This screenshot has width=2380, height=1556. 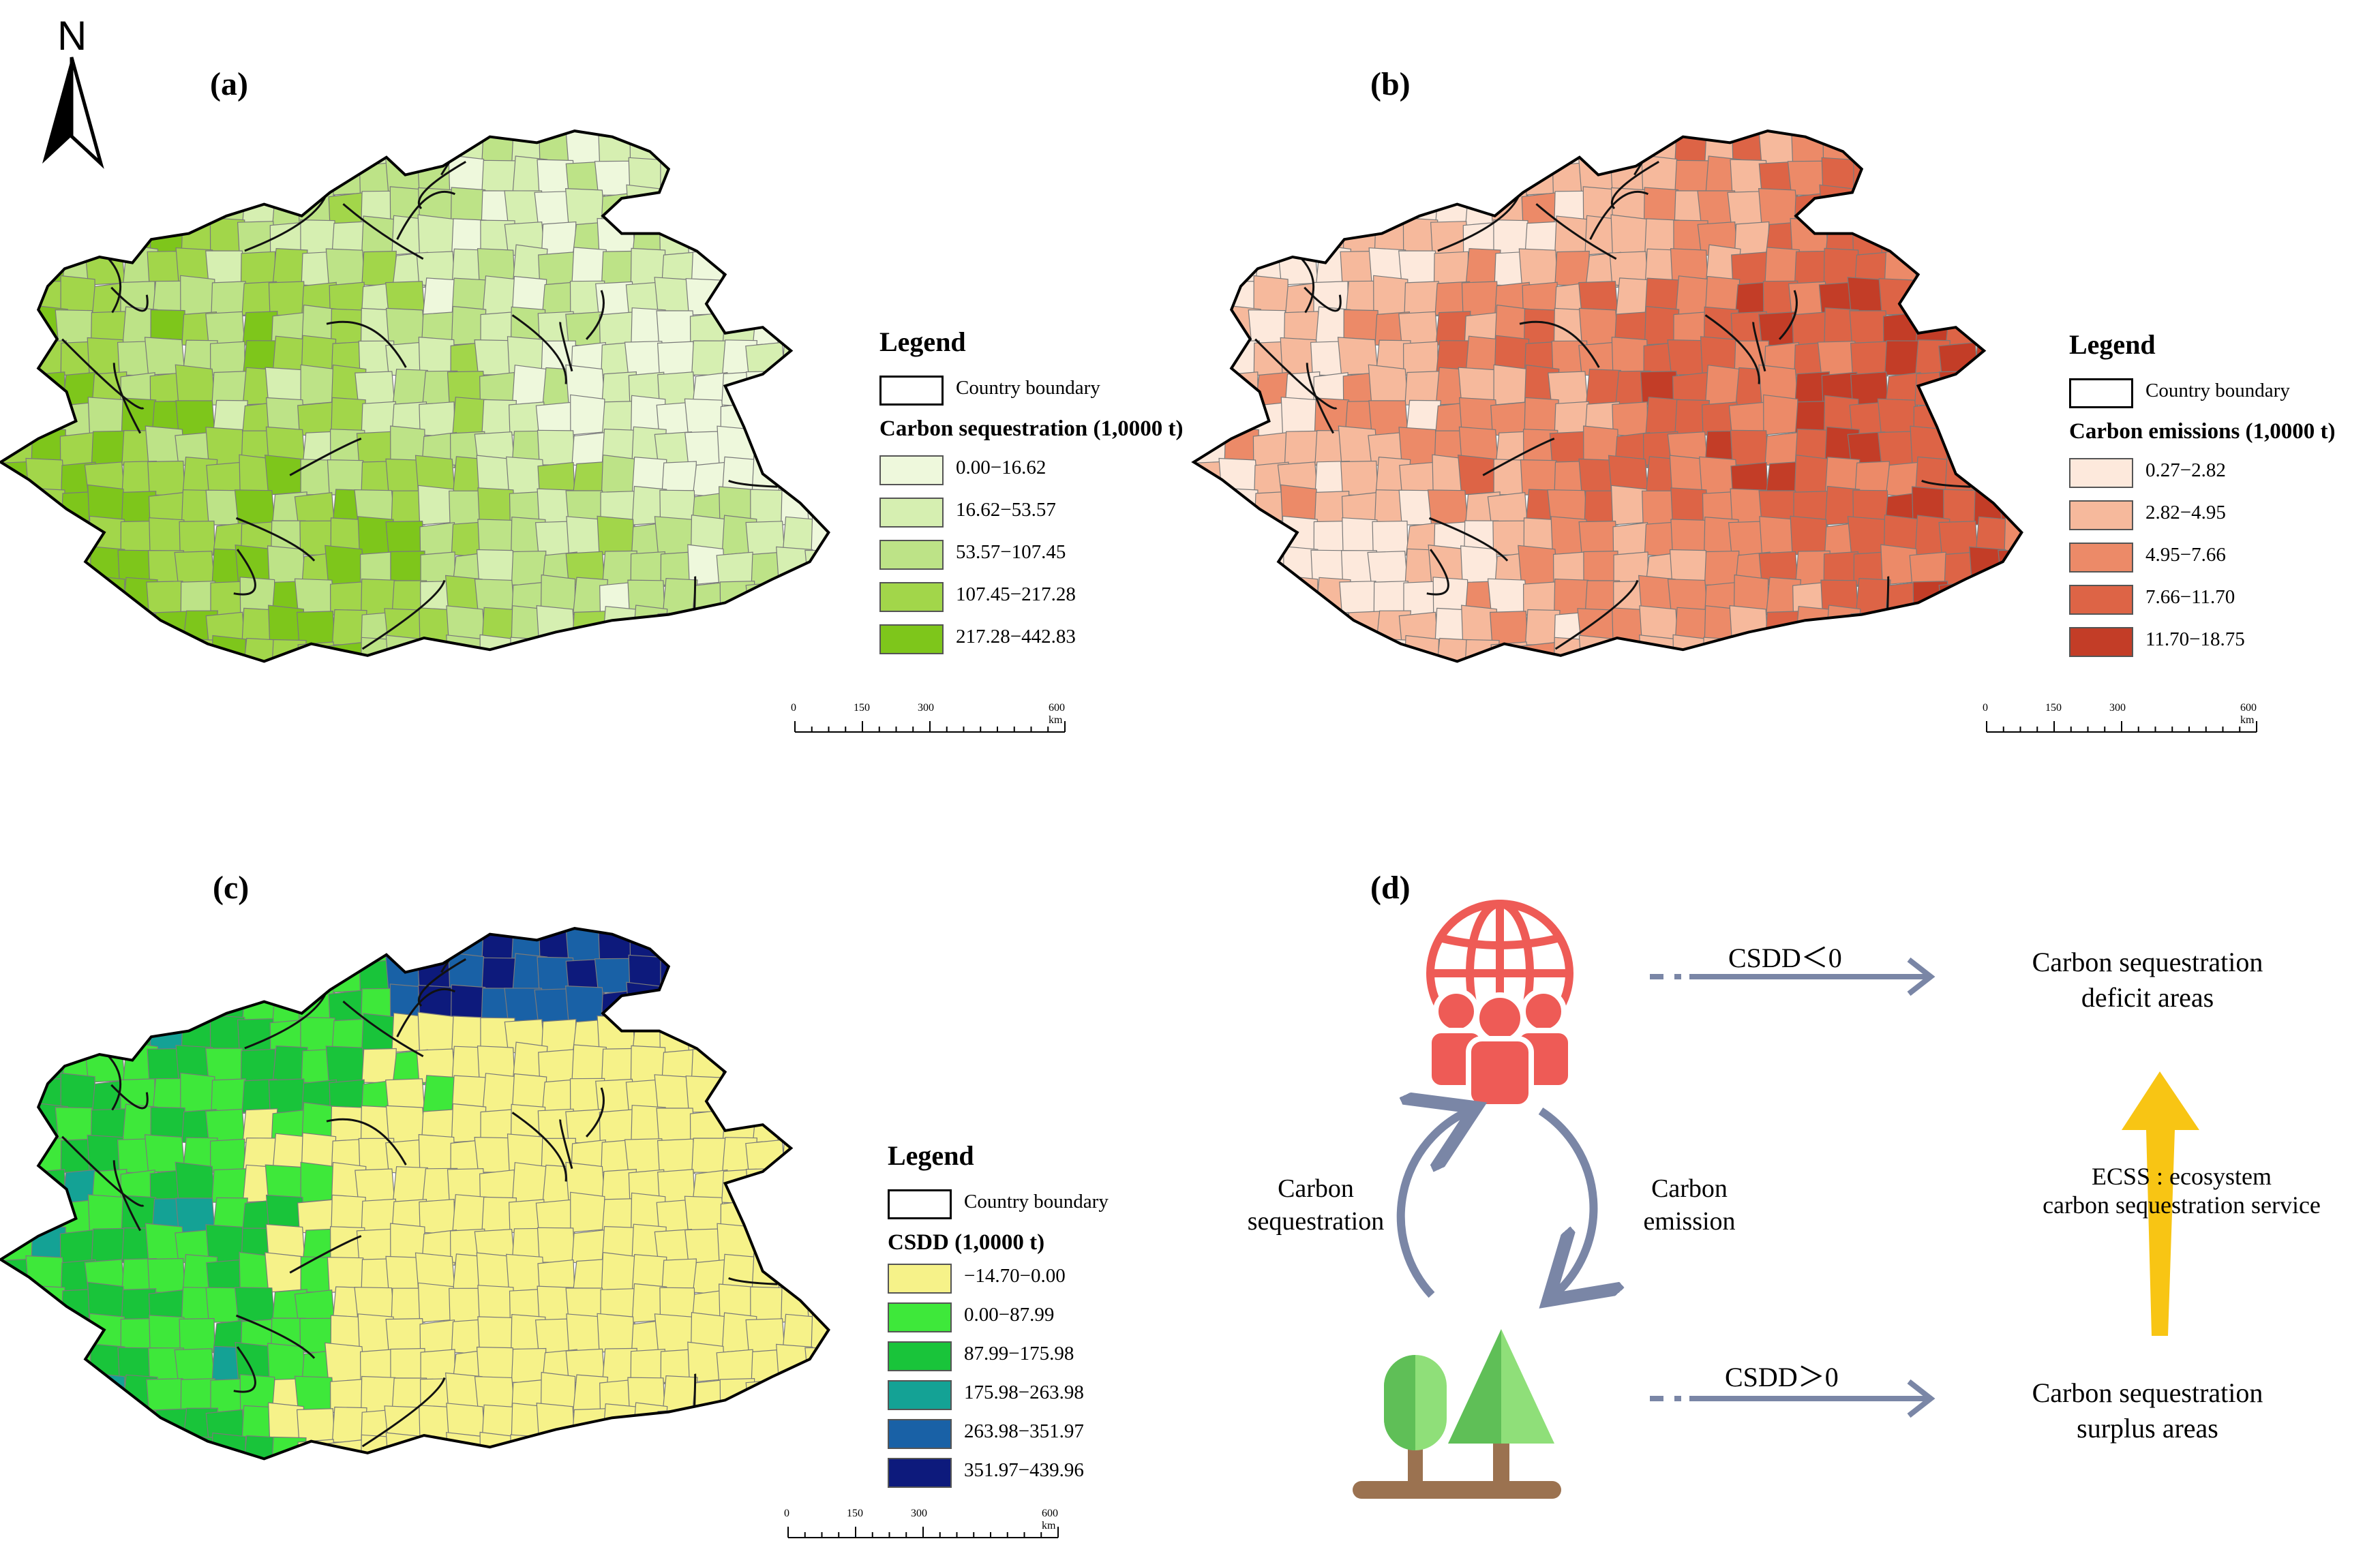 What do you see at coordinates (2185, 512) in the screenshot?
I see `legend-class-label: 2.82−4.95` at bounding box center [2185, 512].